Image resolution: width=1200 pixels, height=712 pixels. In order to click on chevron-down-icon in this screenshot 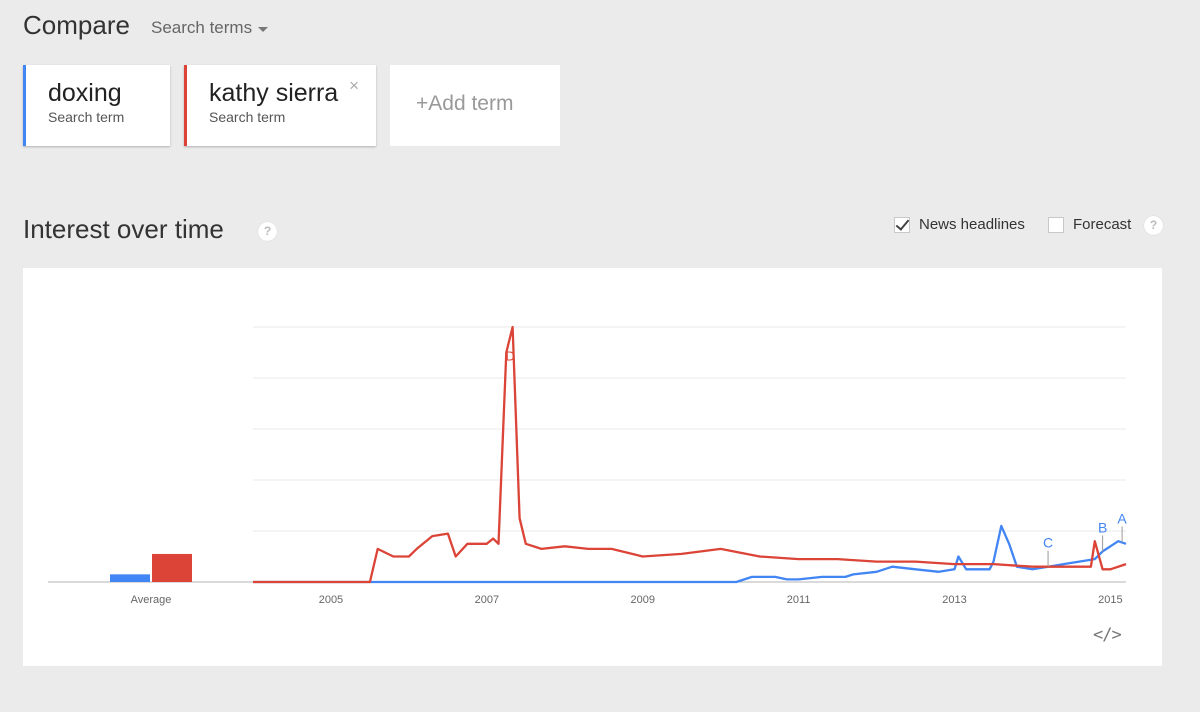, I will do `click(263, 29)`.